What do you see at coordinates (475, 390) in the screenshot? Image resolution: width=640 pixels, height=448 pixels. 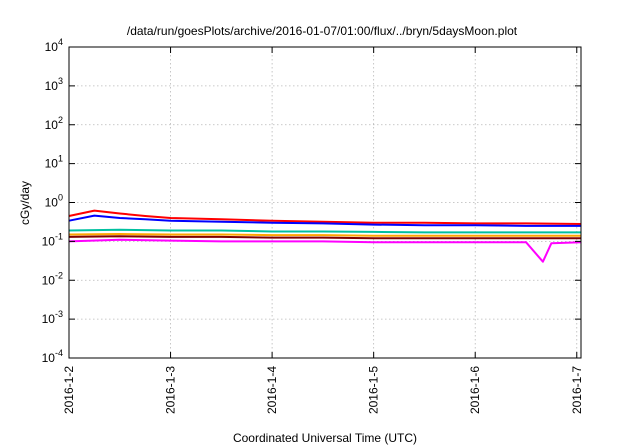 I see `x-tick-label: 2016-1-6` at bounding box center [475, 390].